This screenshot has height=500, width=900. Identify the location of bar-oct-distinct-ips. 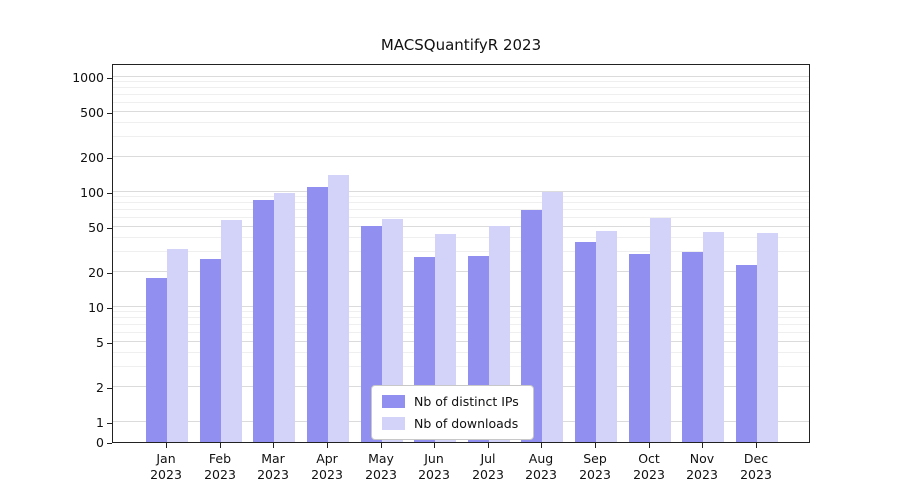
(639, 347).